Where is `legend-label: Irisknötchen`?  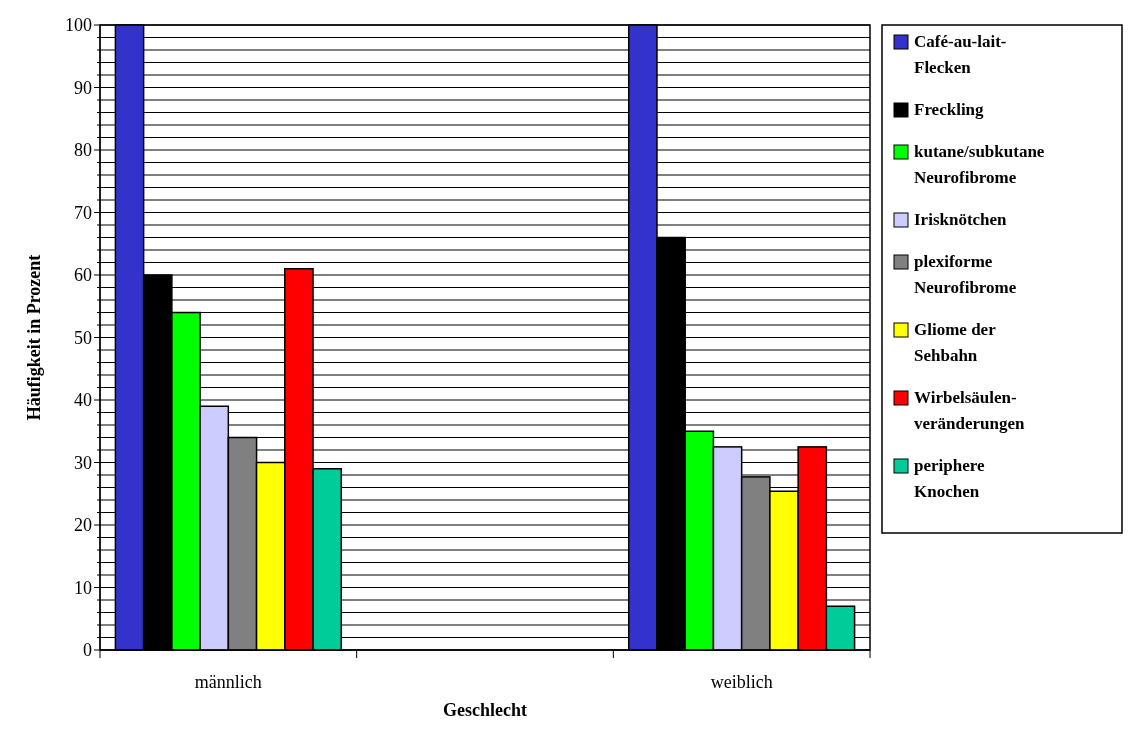 legend-label: Irisknötchen is located at coordinates (961, 219).